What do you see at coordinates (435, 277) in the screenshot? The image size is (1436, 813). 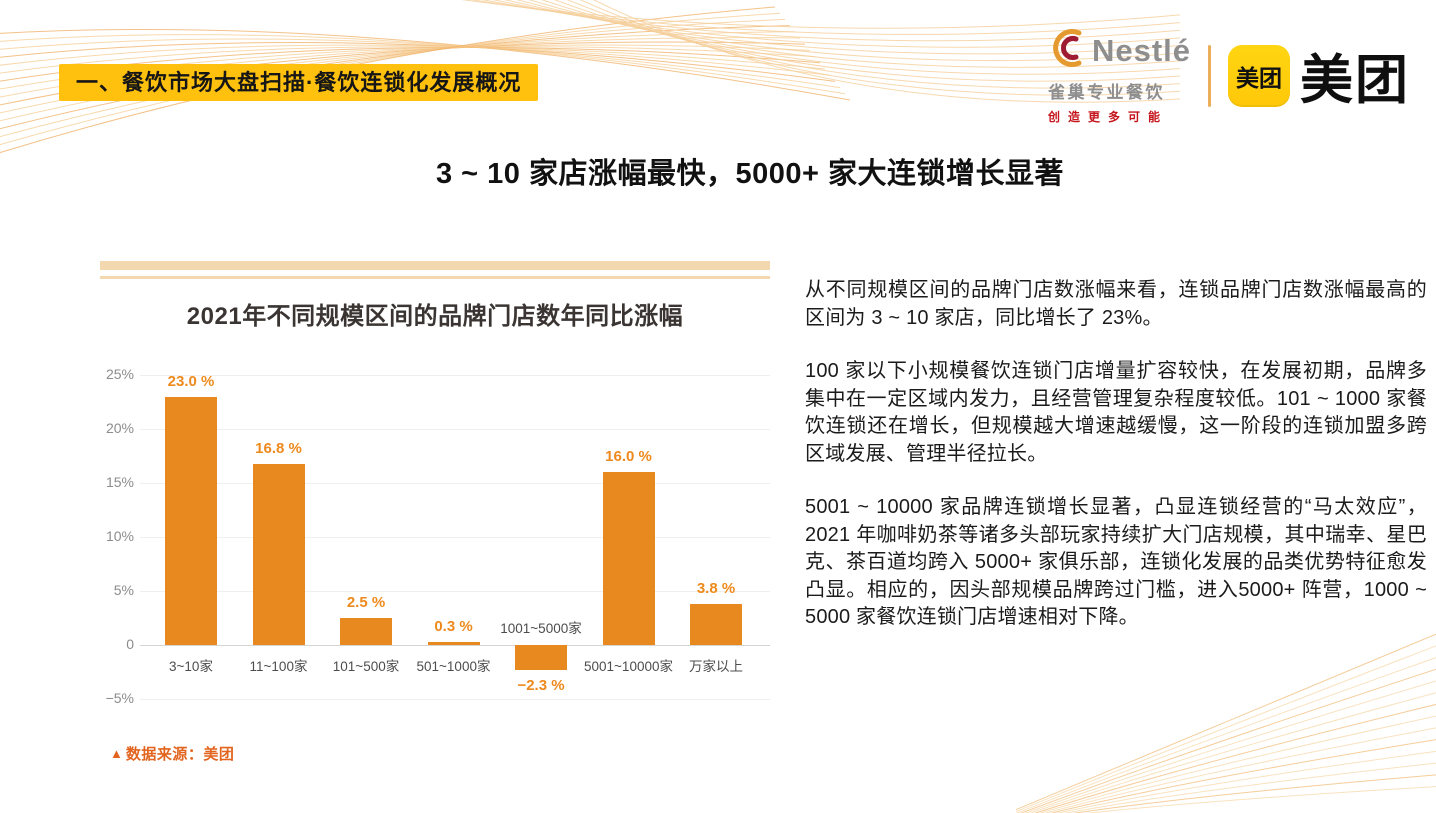 I see `decorative-stripe-thin` at bounding box center [435, 277].